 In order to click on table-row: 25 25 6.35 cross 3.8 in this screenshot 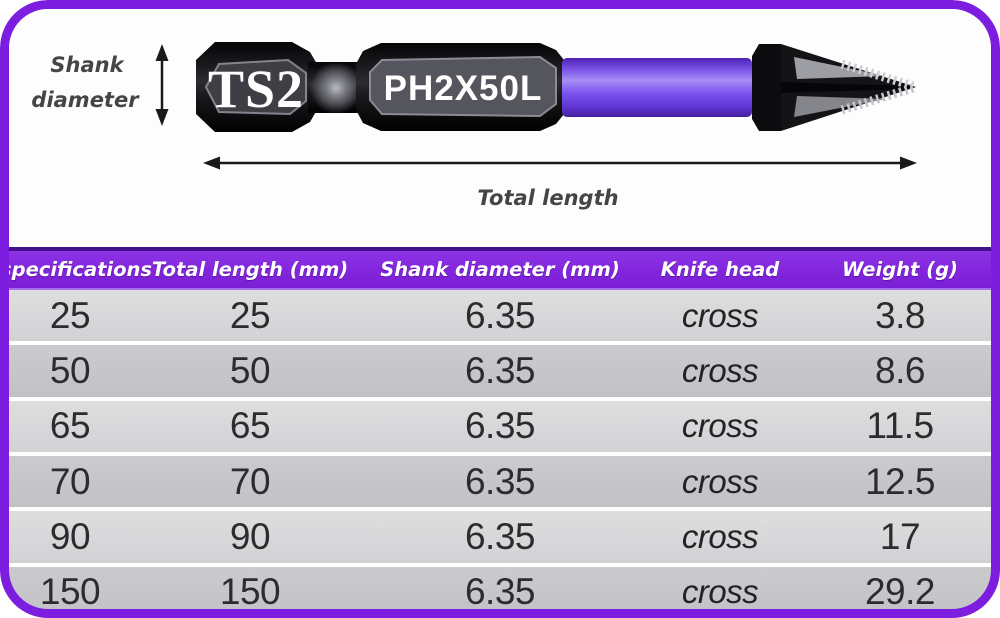, I will do `click(500, 318)`.